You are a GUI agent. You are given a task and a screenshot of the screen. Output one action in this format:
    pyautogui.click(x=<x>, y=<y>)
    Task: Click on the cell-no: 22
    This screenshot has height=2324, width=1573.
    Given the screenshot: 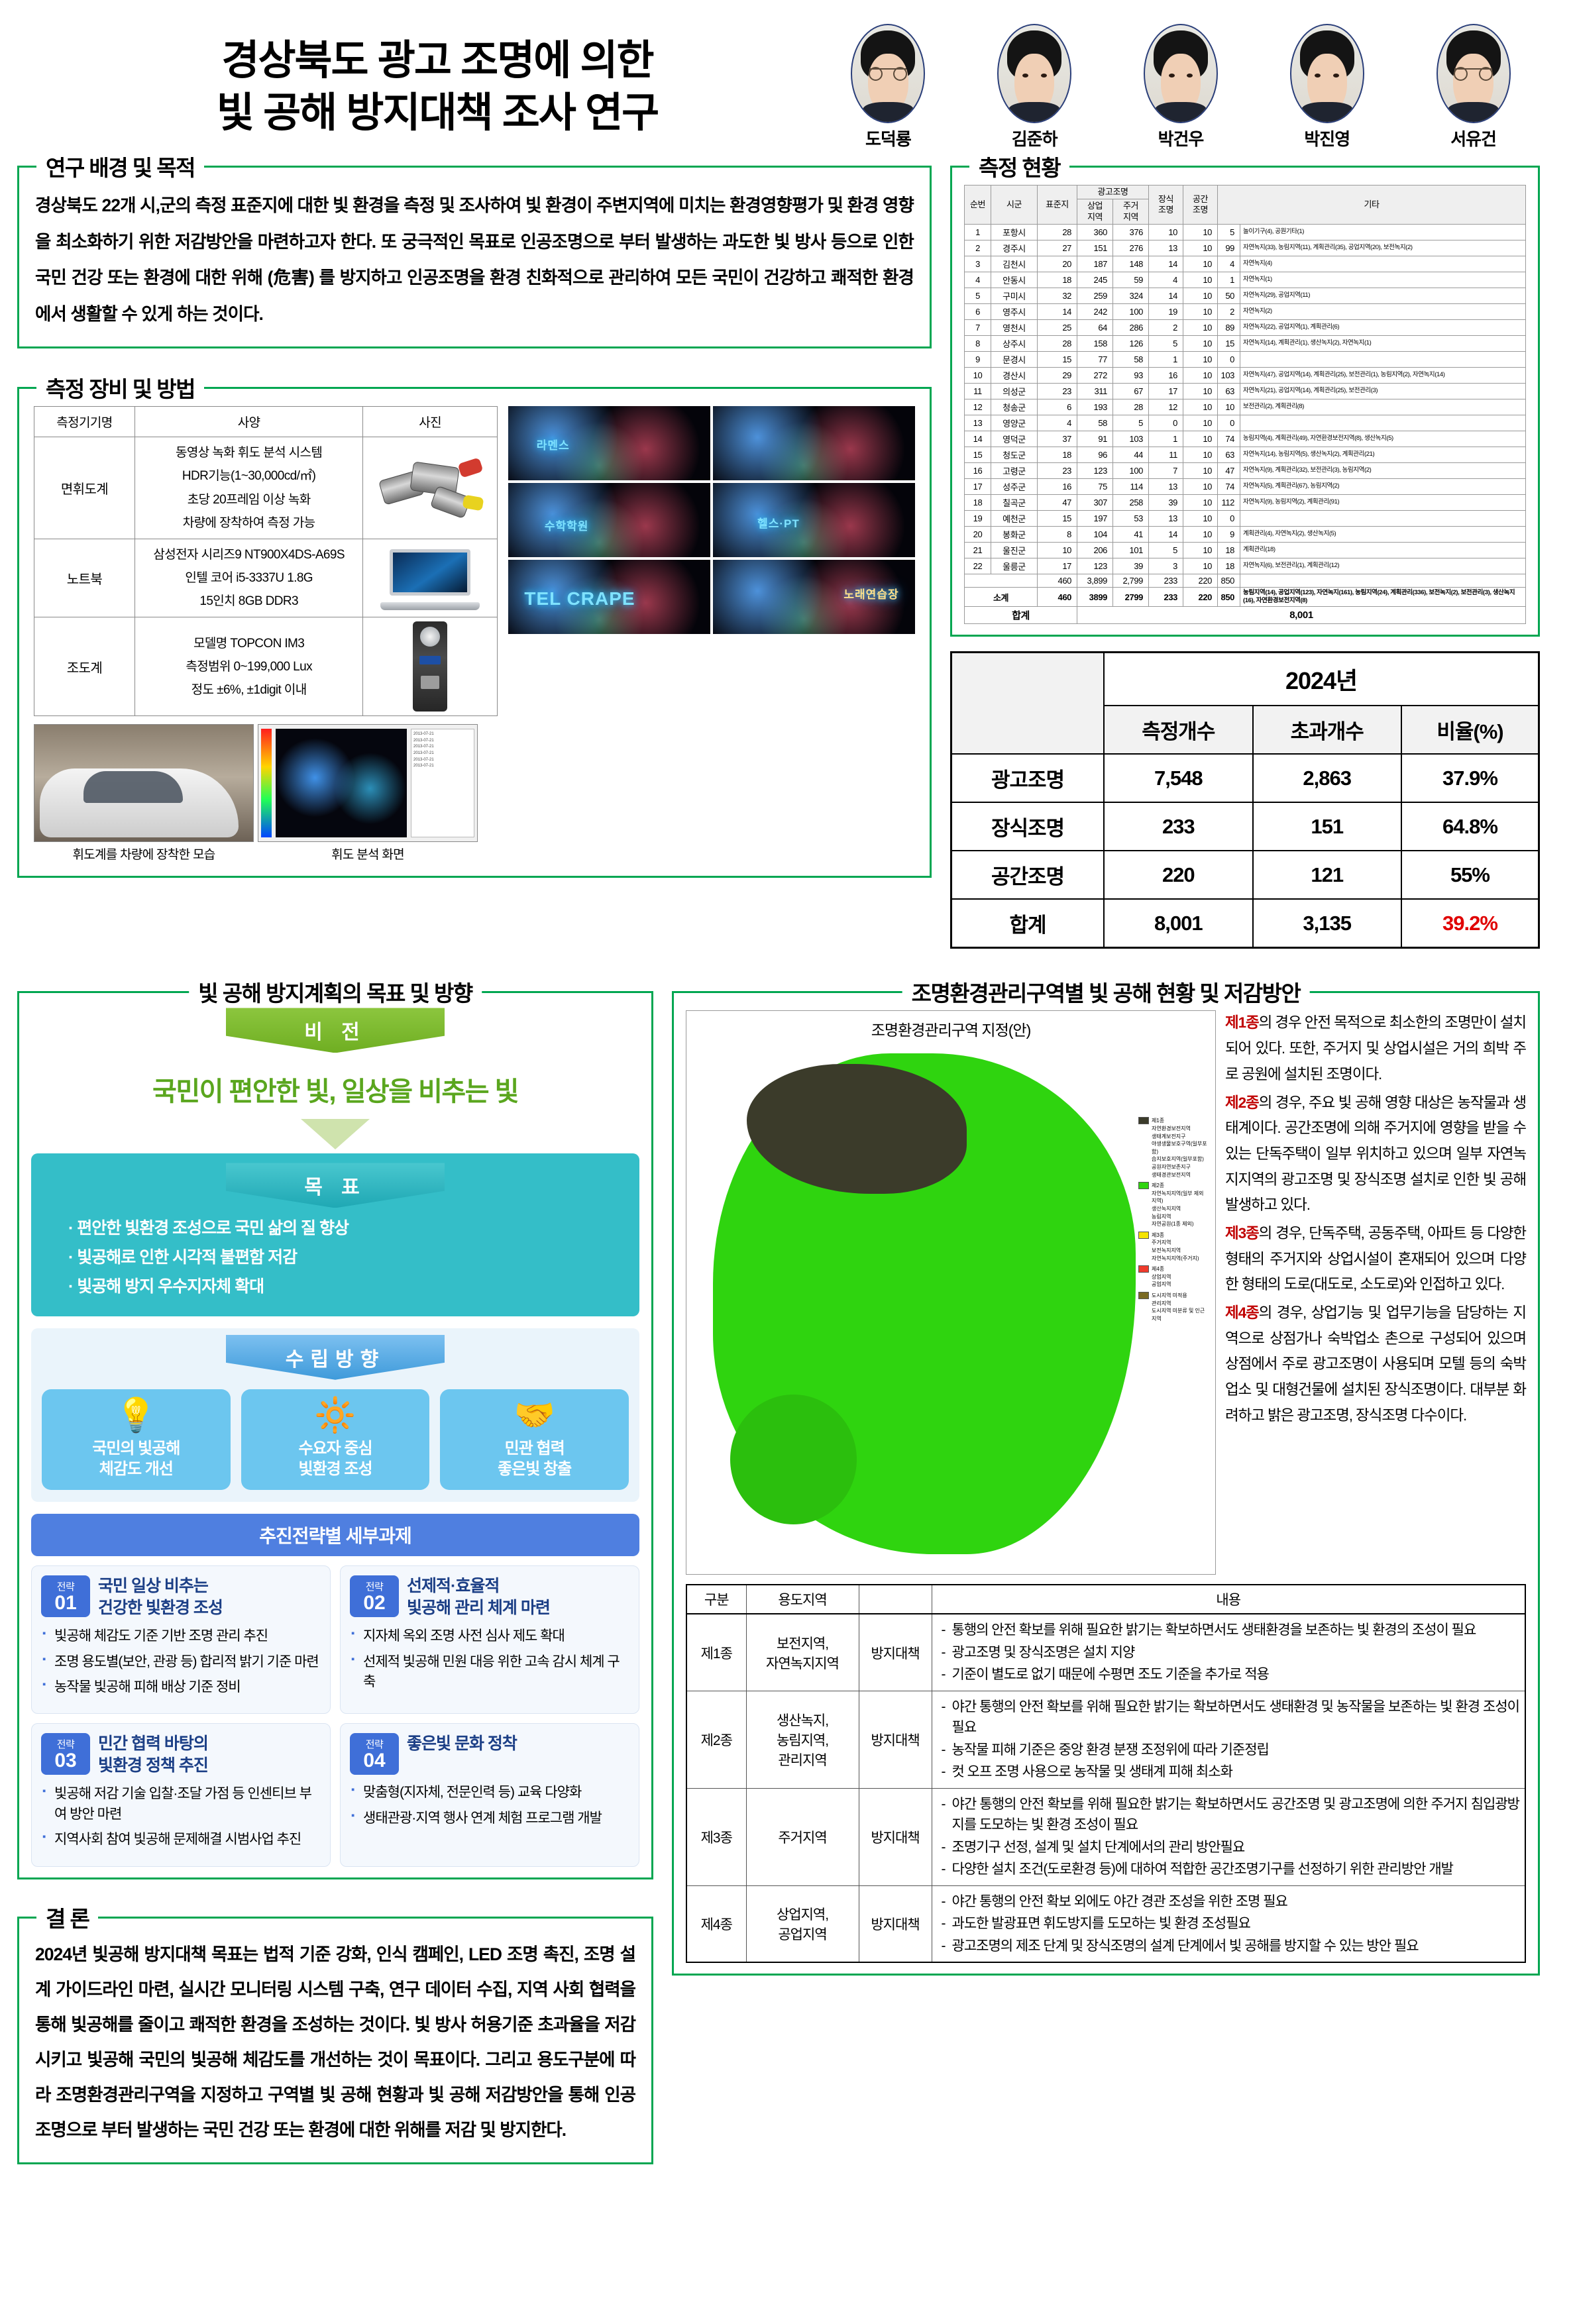 What is the action you would take?
    pyautogui.click(x=978, y=565)
    